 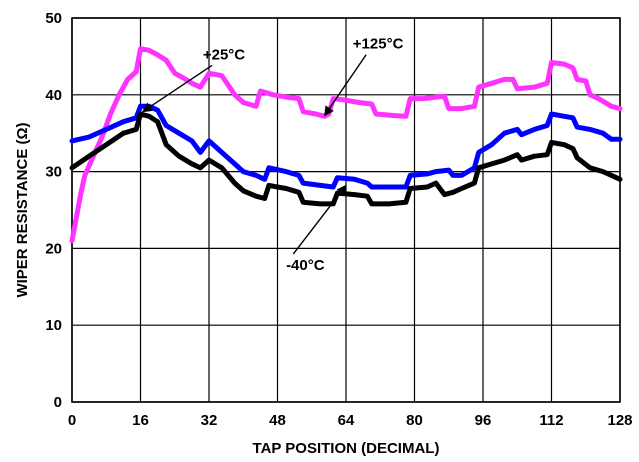 I want to click on y-tick-label: 50, so click(x=53, y=18).